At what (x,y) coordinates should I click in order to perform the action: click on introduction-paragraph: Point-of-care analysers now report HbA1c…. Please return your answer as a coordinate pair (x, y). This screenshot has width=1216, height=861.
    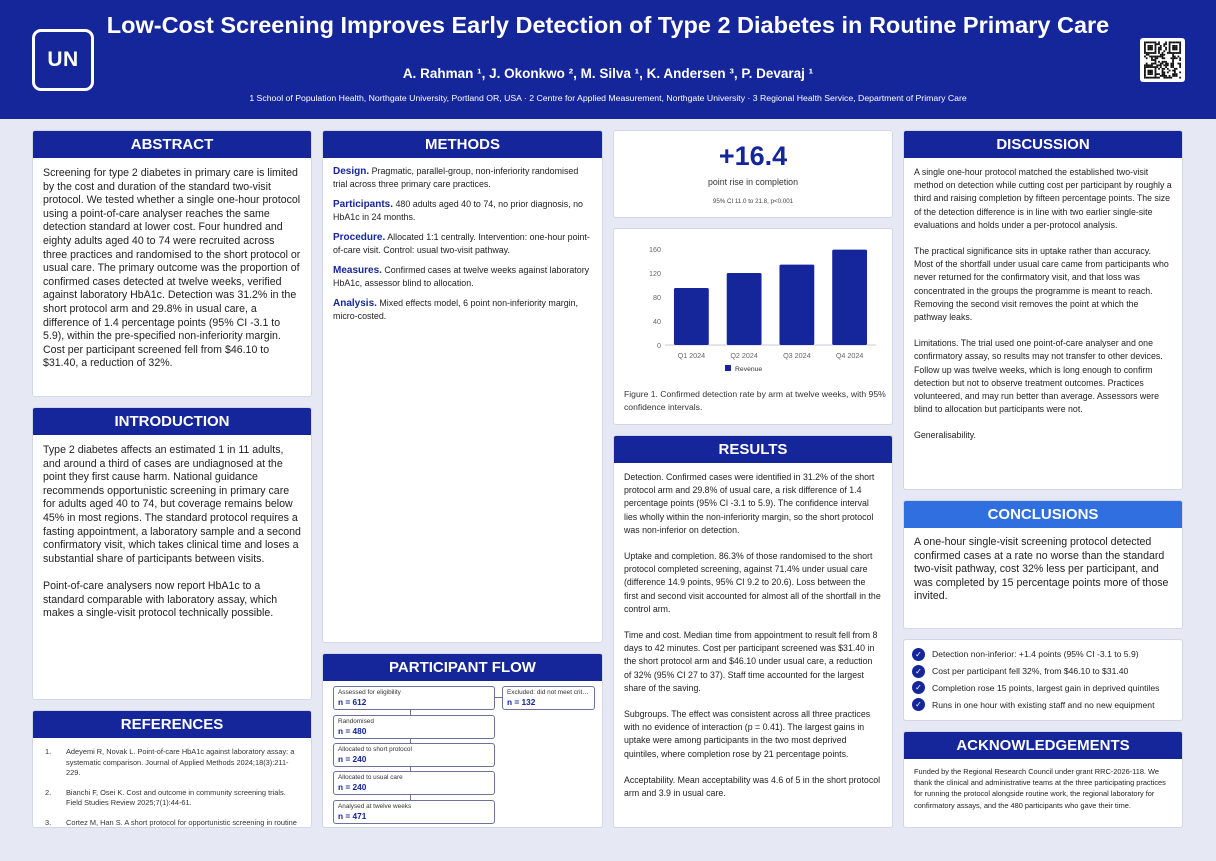
    Looking at the image, I should click on (160, 599).